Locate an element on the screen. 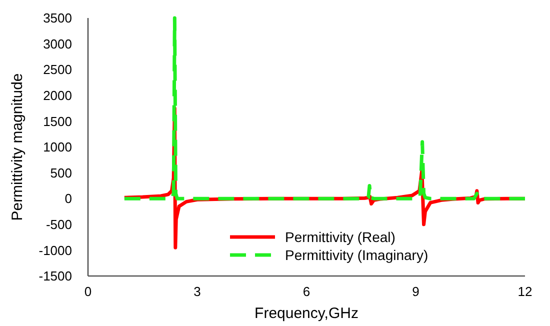 This screenshot has height=326, width=550. legend-label: Permittivity (Imaginary) is located at coordinates (356, 254).